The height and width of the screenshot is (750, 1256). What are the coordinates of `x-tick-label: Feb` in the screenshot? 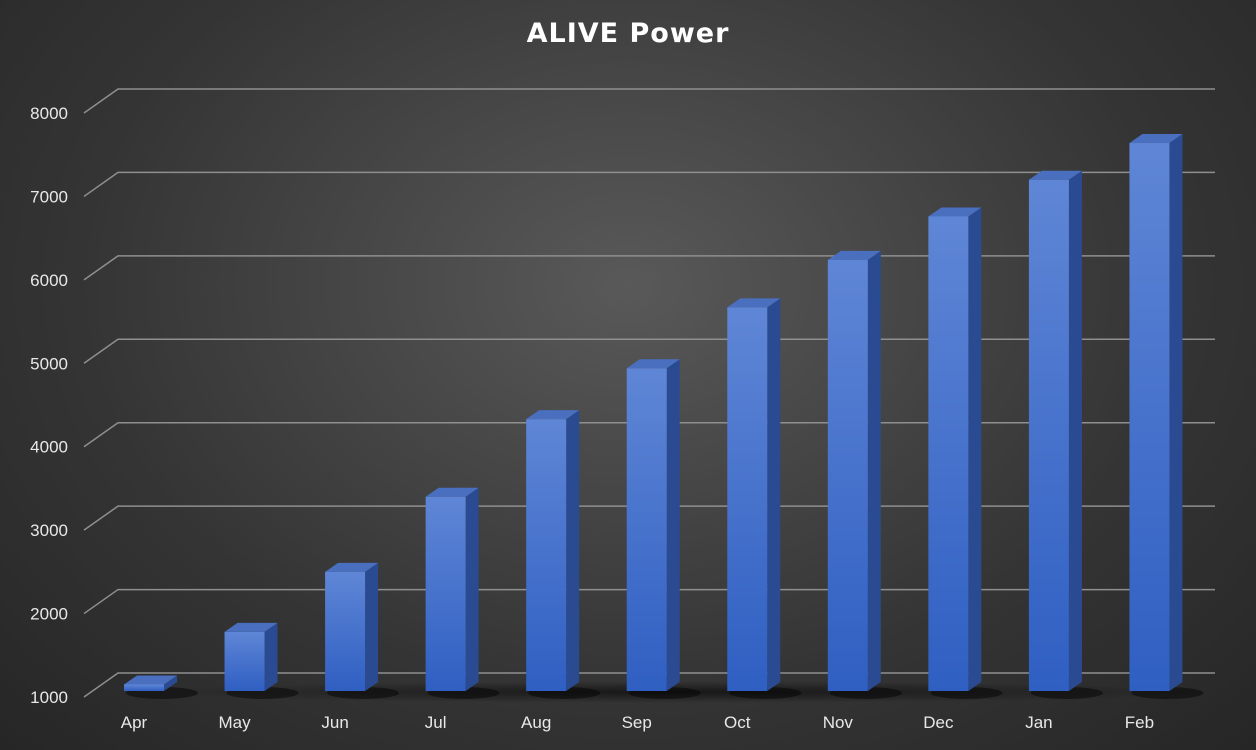 It's located at (1139, 722).